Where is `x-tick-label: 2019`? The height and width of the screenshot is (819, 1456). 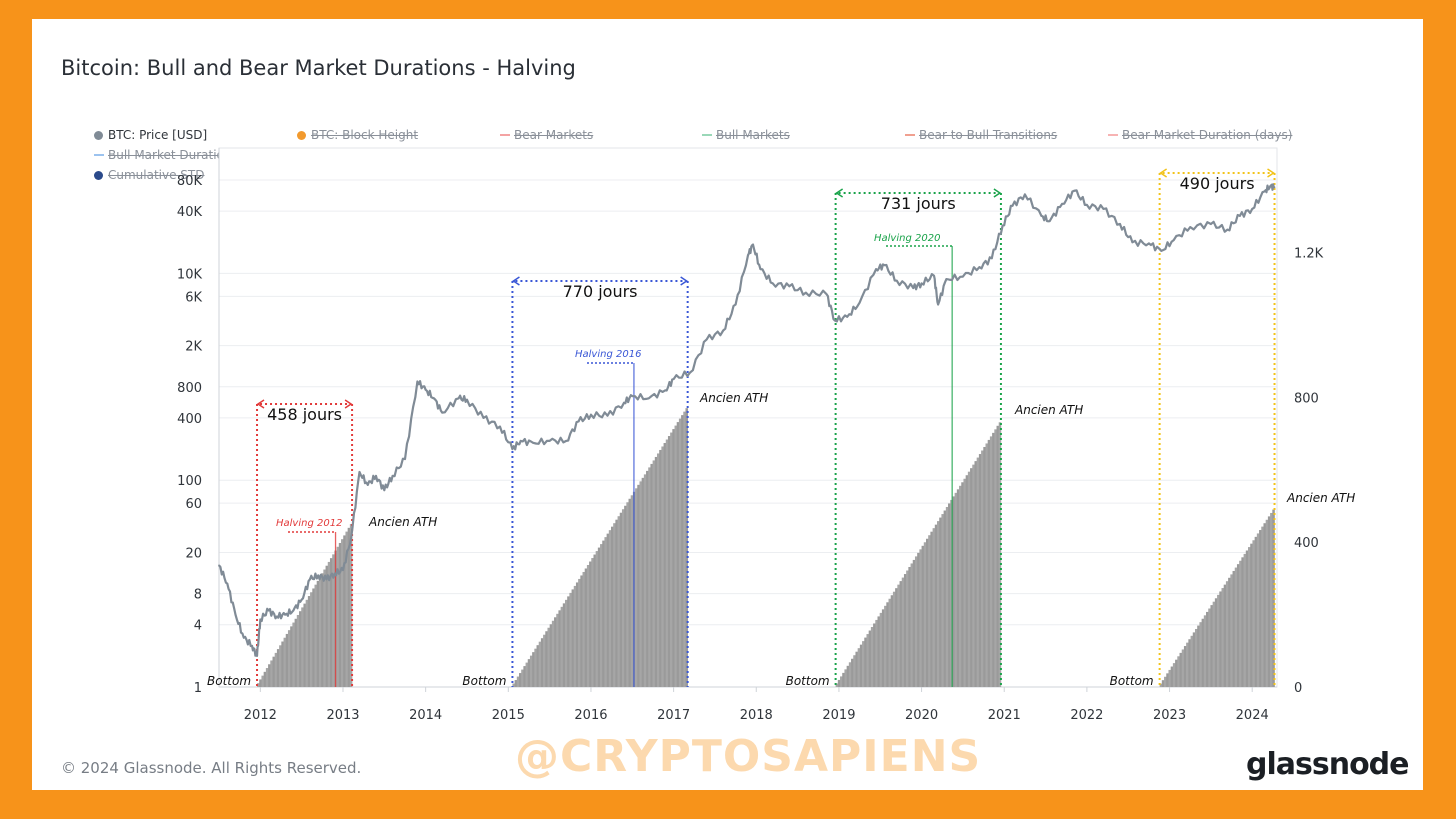 x-tick-label: 2019 is located at coordinates (838, 715).